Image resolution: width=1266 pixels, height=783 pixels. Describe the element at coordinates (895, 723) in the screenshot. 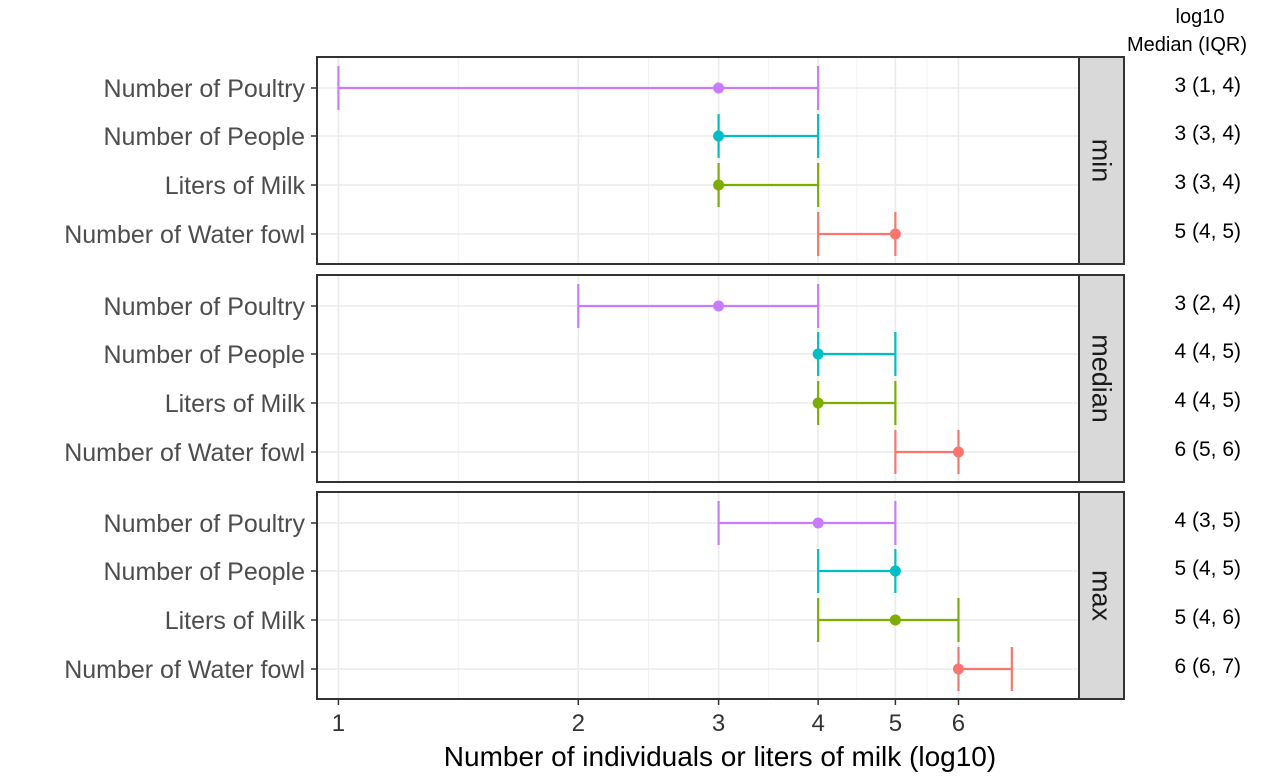

I see `x-tick-label: 5` at that location.